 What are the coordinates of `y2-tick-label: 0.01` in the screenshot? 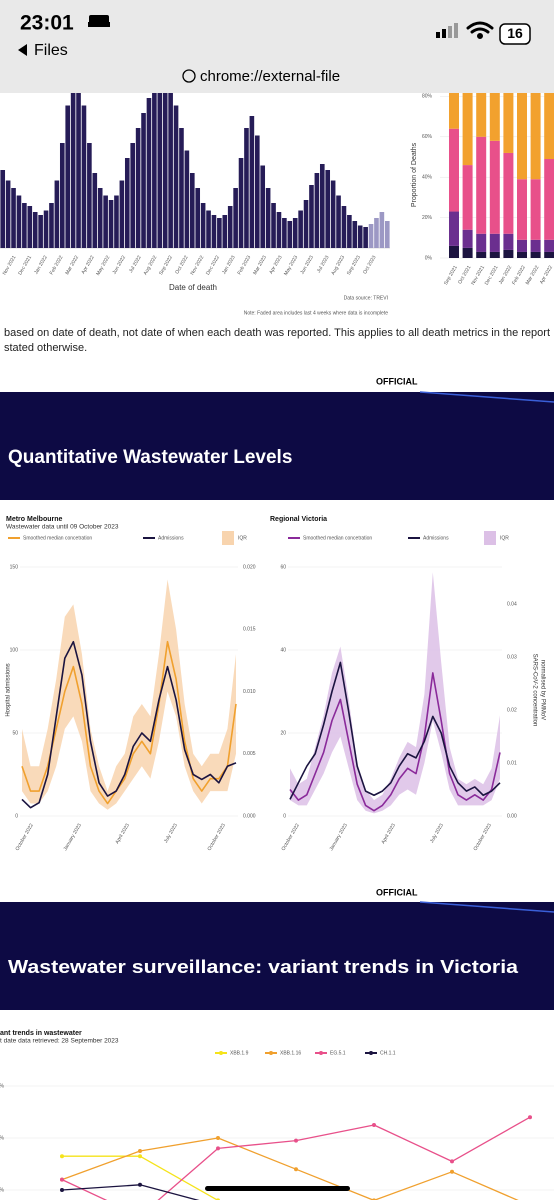 It's located at (512, 763).